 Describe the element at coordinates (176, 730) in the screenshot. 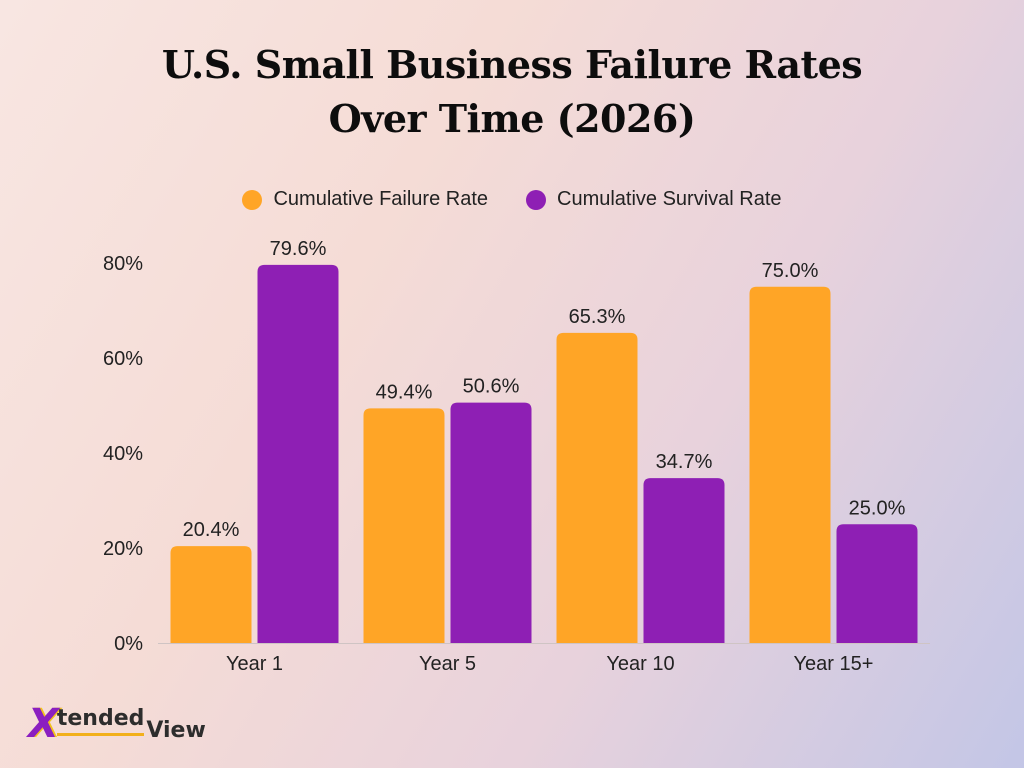

I see `logo-text-view: View` at that location.